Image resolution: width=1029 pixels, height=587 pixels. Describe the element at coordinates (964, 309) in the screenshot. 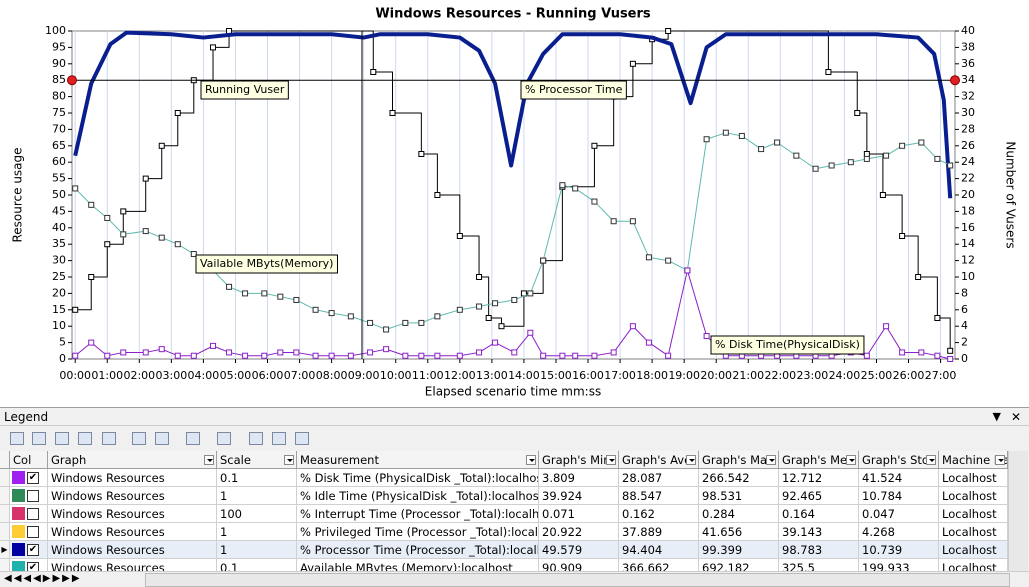

I see `y2-tick-label: 6` at that location.